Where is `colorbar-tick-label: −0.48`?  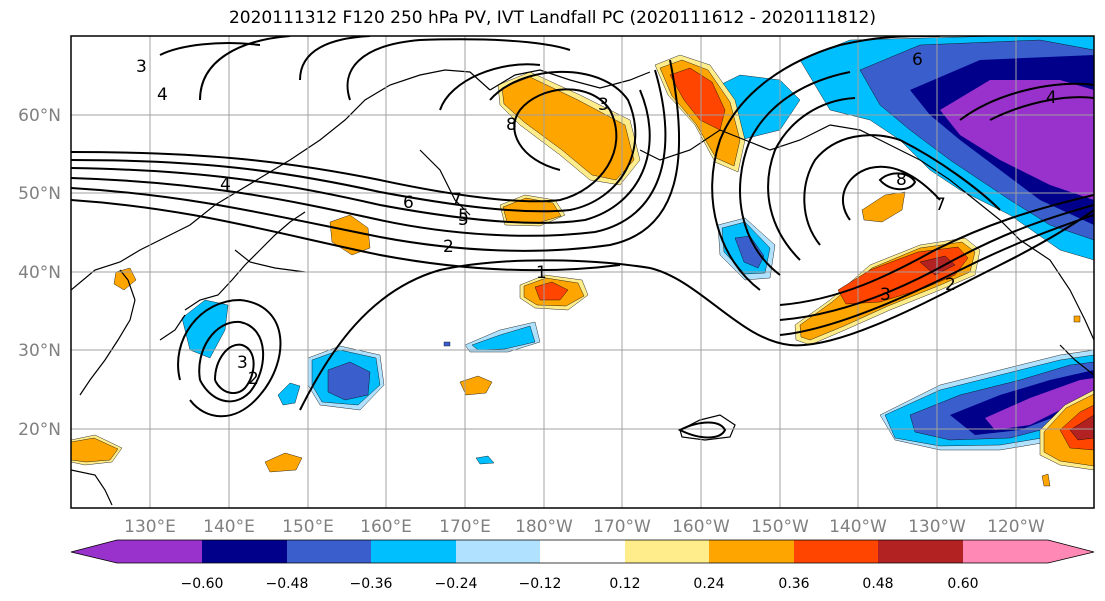
colorbar-tick-label: −0.48 is located at coordinates (287, 584).